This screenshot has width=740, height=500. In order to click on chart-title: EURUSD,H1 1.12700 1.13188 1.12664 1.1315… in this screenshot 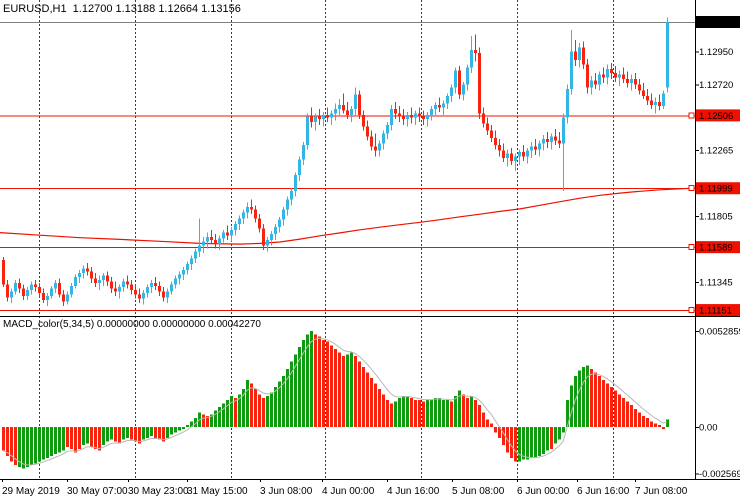, I will do `click(122, 9)`.